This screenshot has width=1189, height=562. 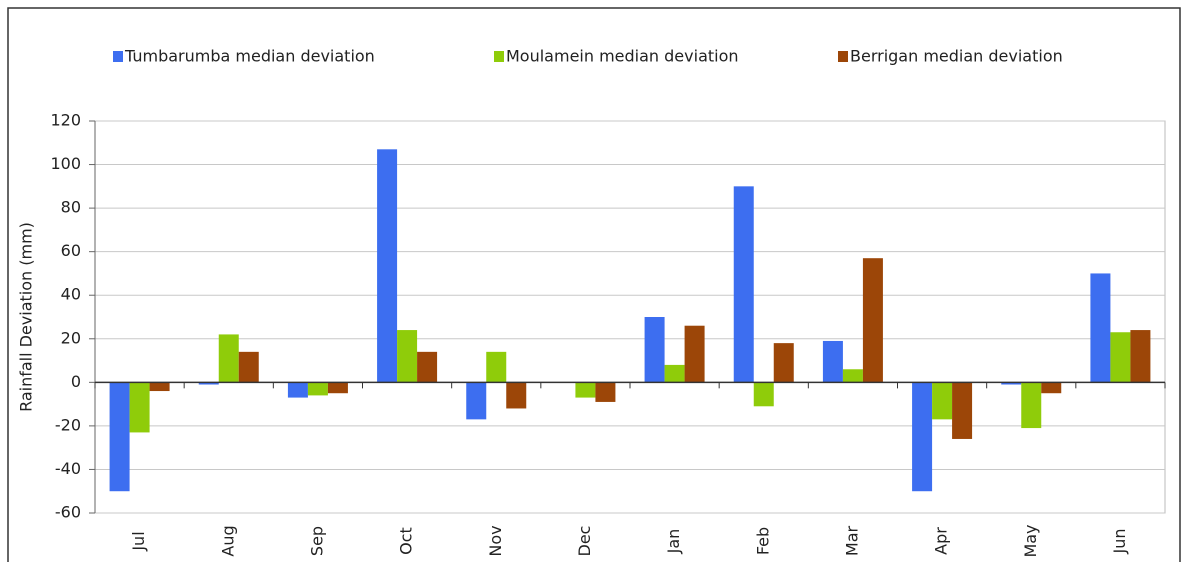 I want to click on x-tick-label: Nov, so click(x=495, y=540).